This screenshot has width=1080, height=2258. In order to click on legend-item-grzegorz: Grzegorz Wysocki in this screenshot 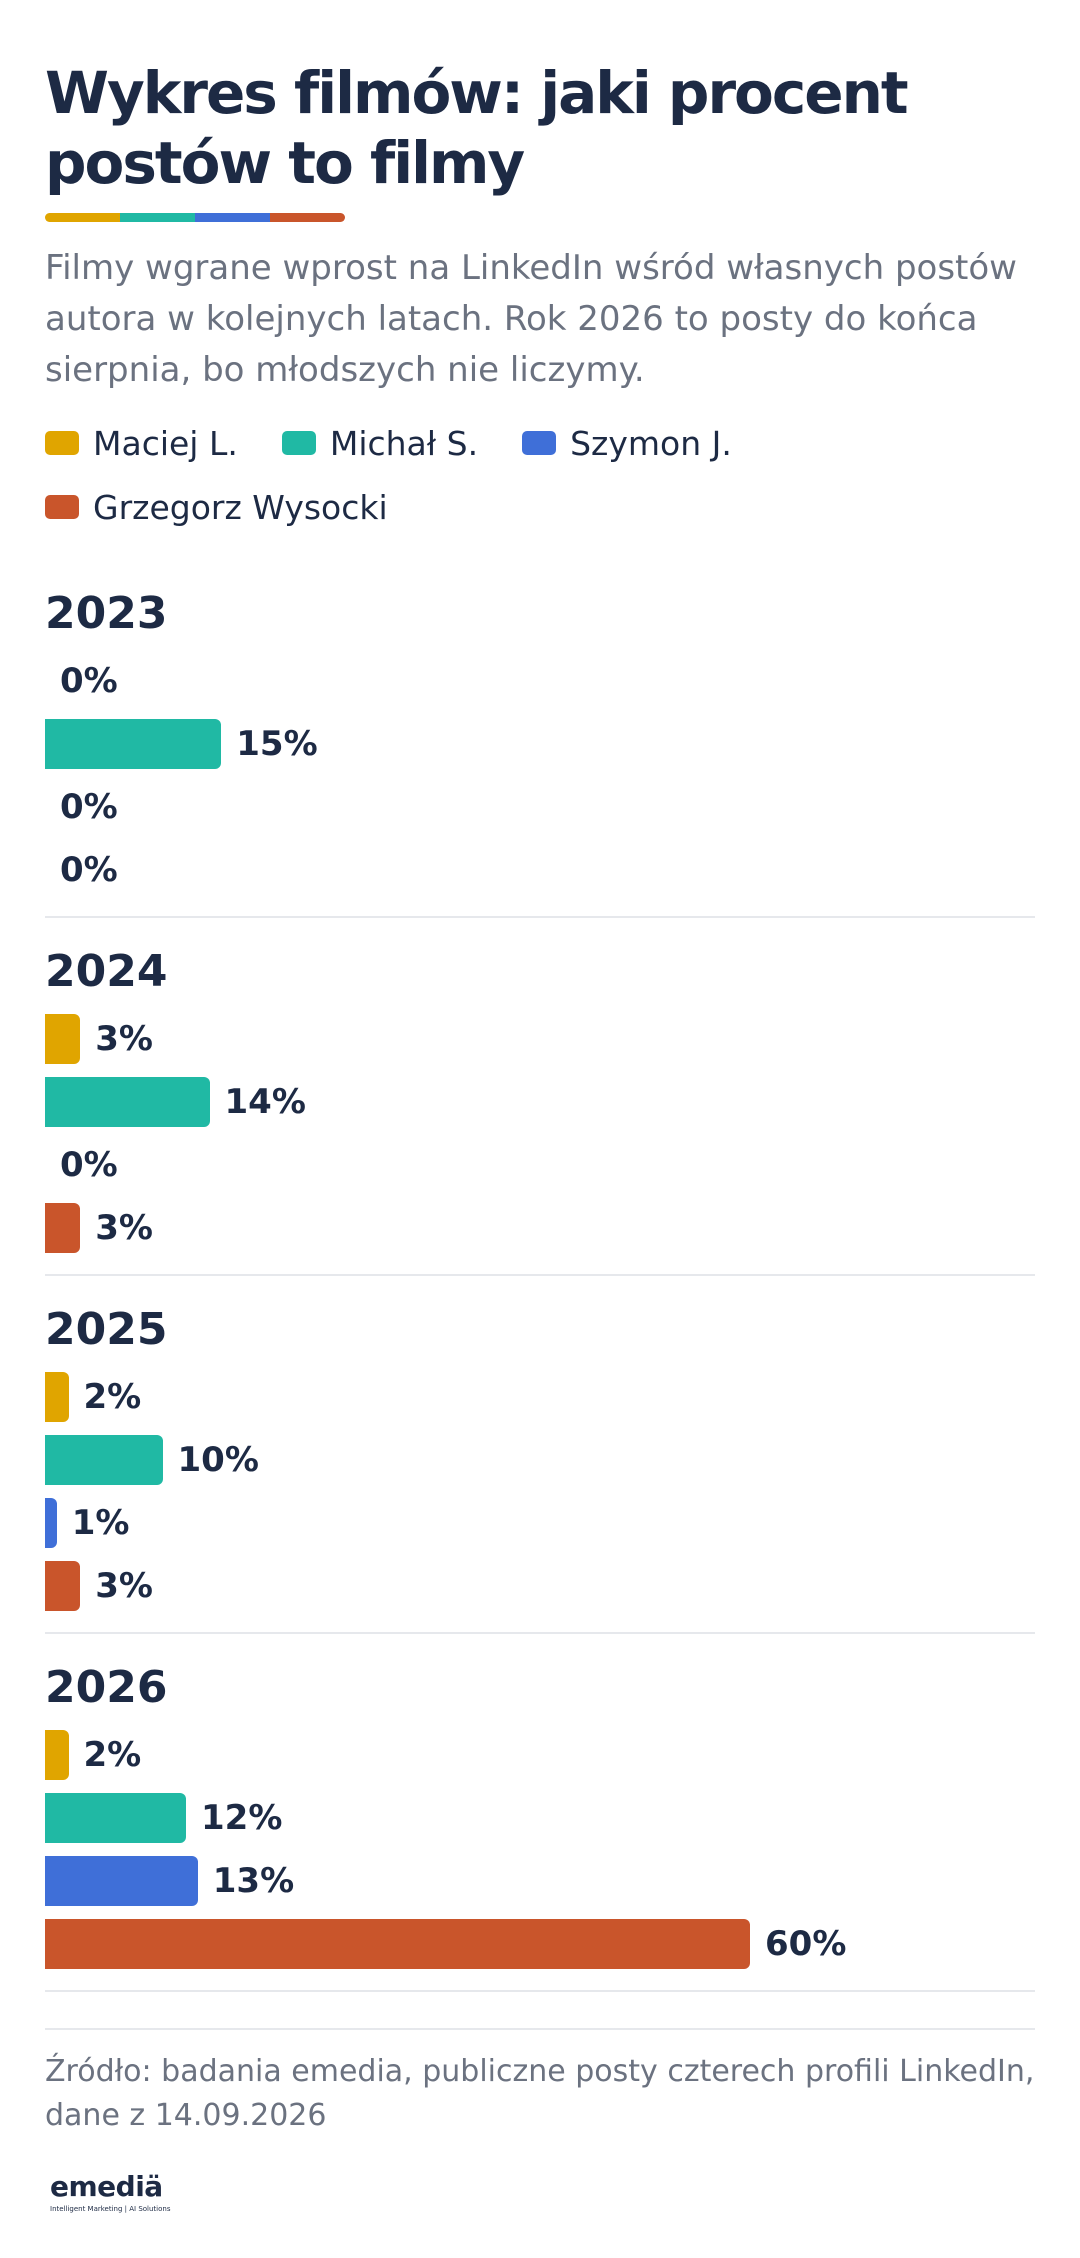, I will do `click(216, 507)`.